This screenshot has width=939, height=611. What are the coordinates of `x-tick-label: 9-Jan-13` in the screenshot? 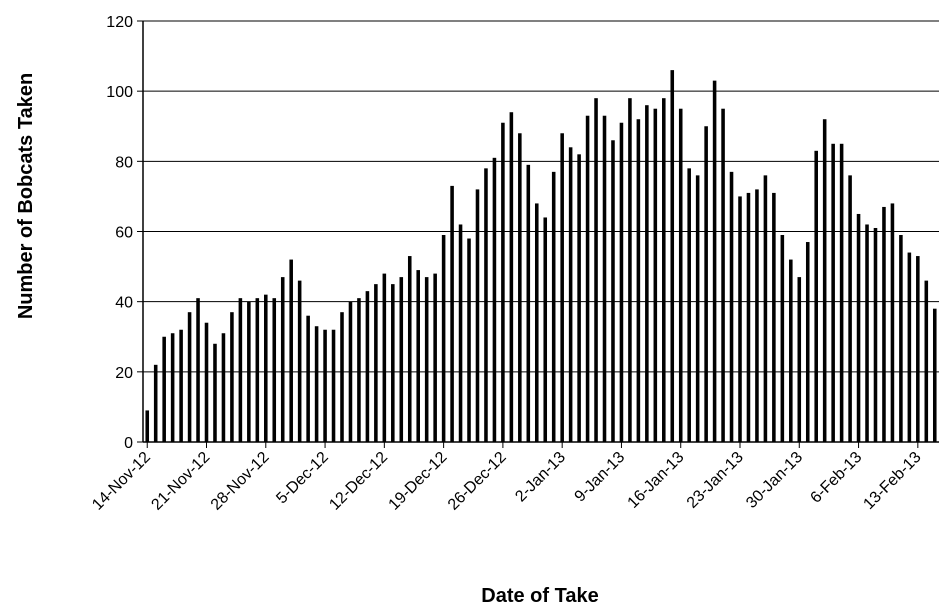 It's located at (600, 477).